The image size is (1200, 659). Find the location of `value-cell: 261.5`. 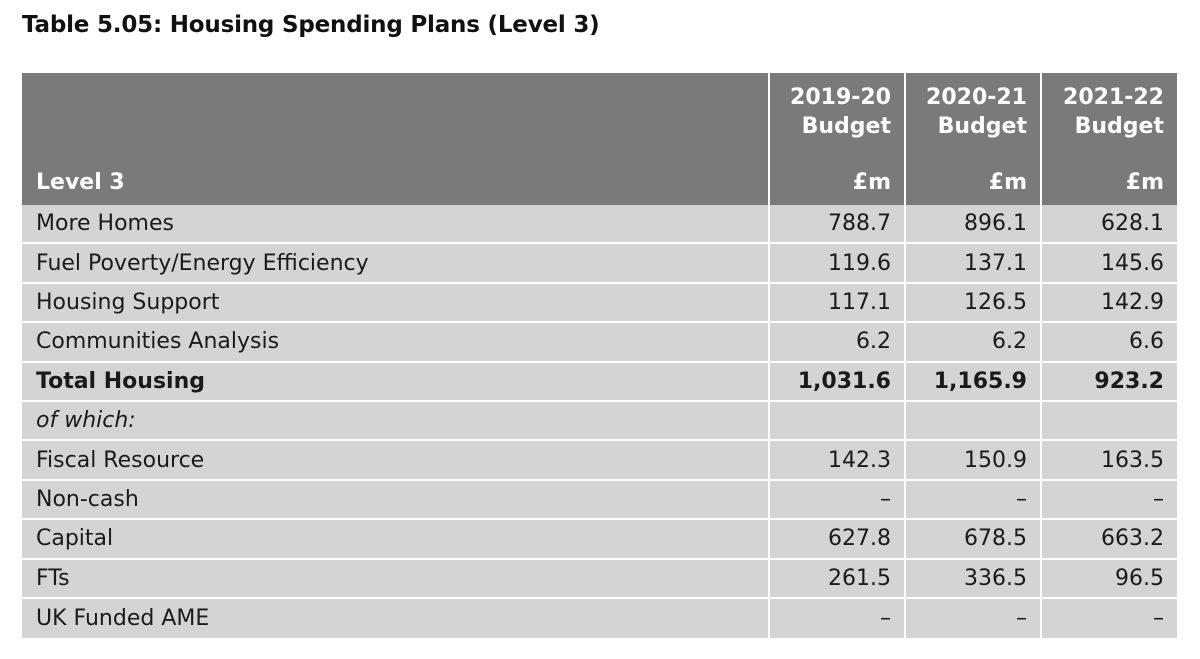

value-cell: 261.5 is located at coordinates (838, 579).